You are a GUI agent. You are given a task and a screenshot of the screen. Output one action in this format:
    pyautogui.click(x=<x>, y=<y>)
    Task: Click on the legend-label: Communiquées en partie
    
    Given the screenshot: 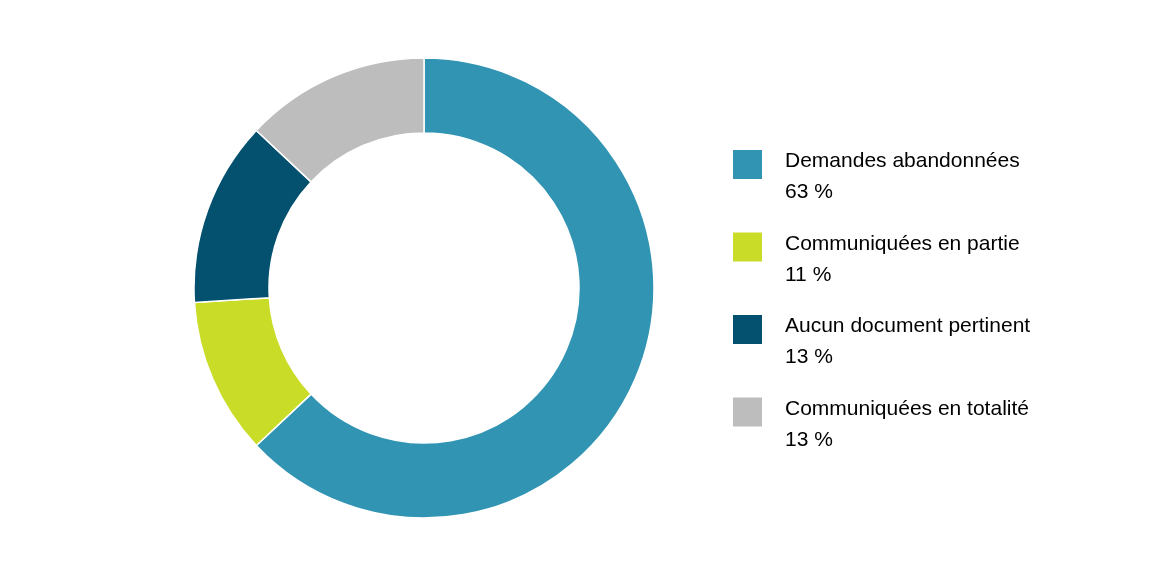 What is the action you would take?
    pyautogui.click(x=902, y=242)
    